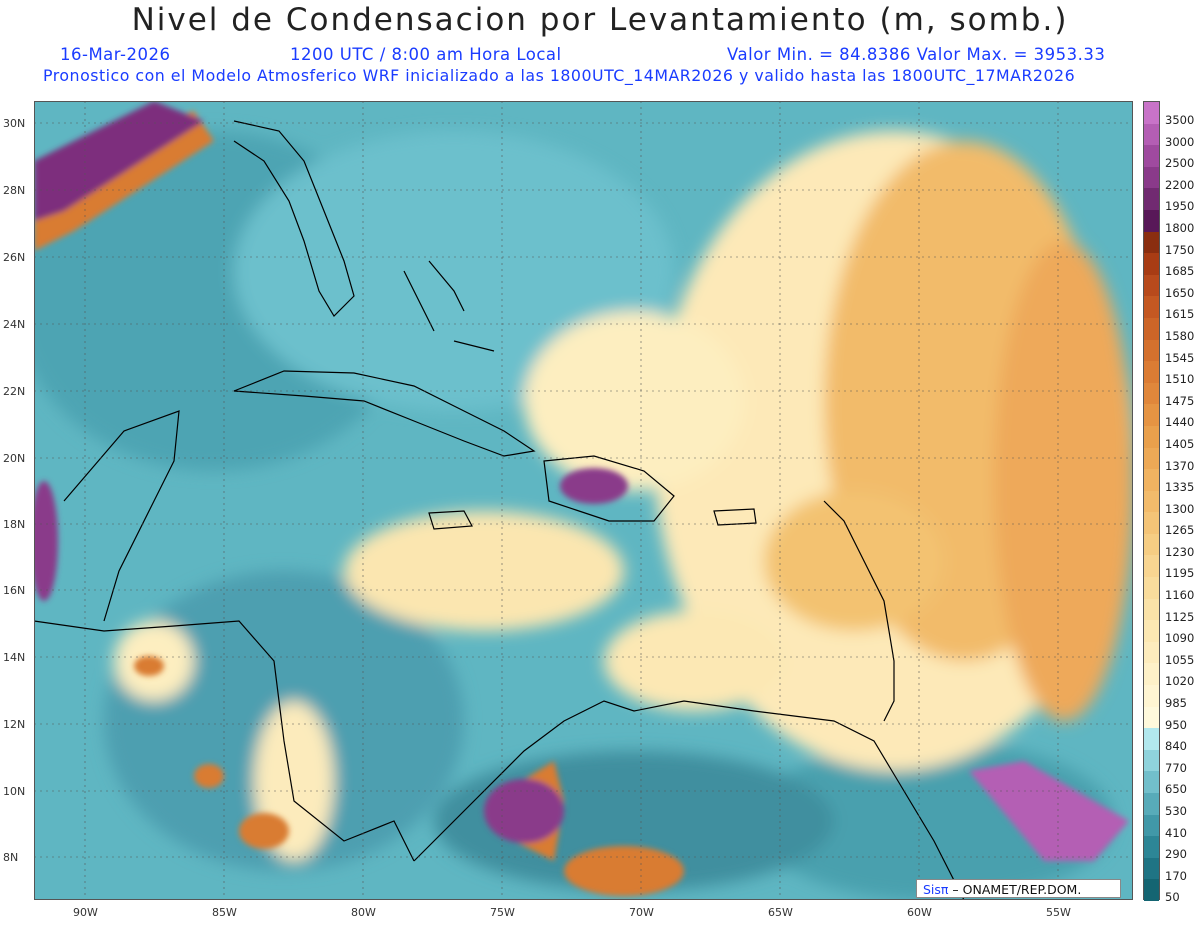 The image size is (1200, 927). What do you see at coordinates (1180, 227) in the screenshot?
I see `colorbar-label: 1800` at bounding box center [1180, 227].